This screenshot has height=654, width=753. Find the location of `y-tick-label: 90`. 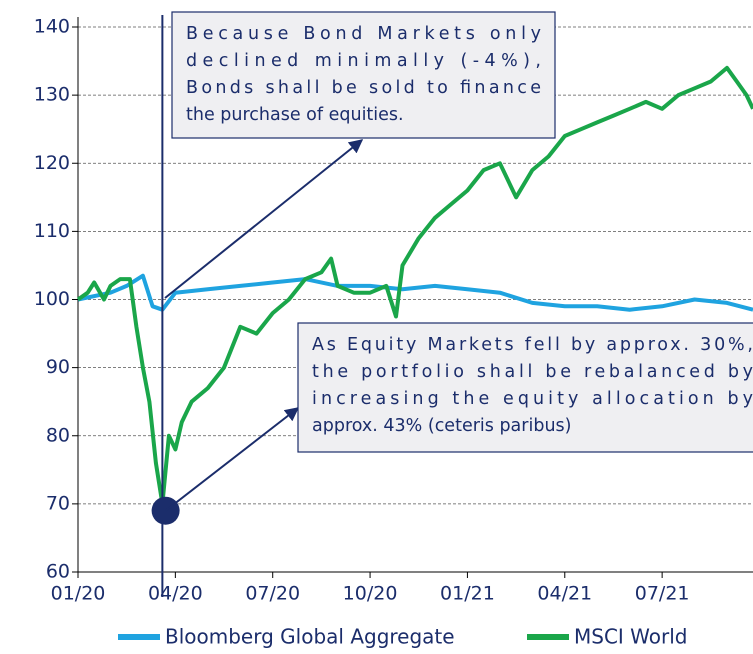

y-tick-label: 90 is located at coordinates (58, 367).